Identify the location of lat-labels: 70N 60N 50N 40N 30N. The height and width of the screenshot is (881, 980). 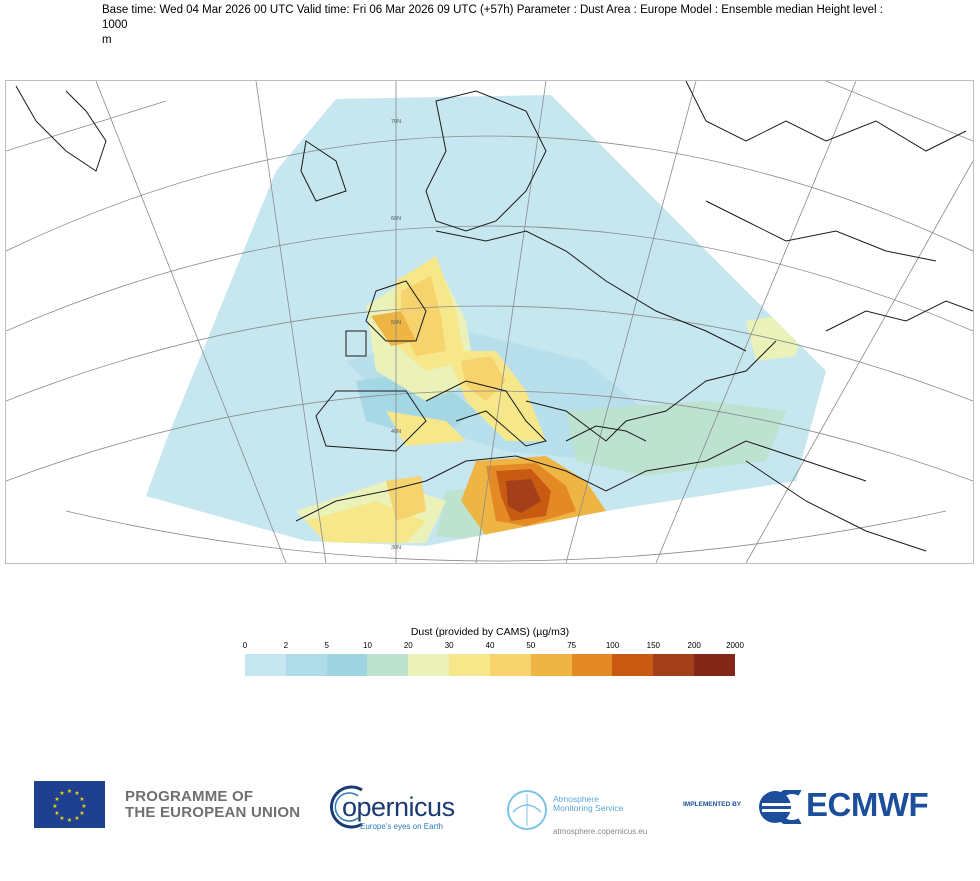
(396, 335).